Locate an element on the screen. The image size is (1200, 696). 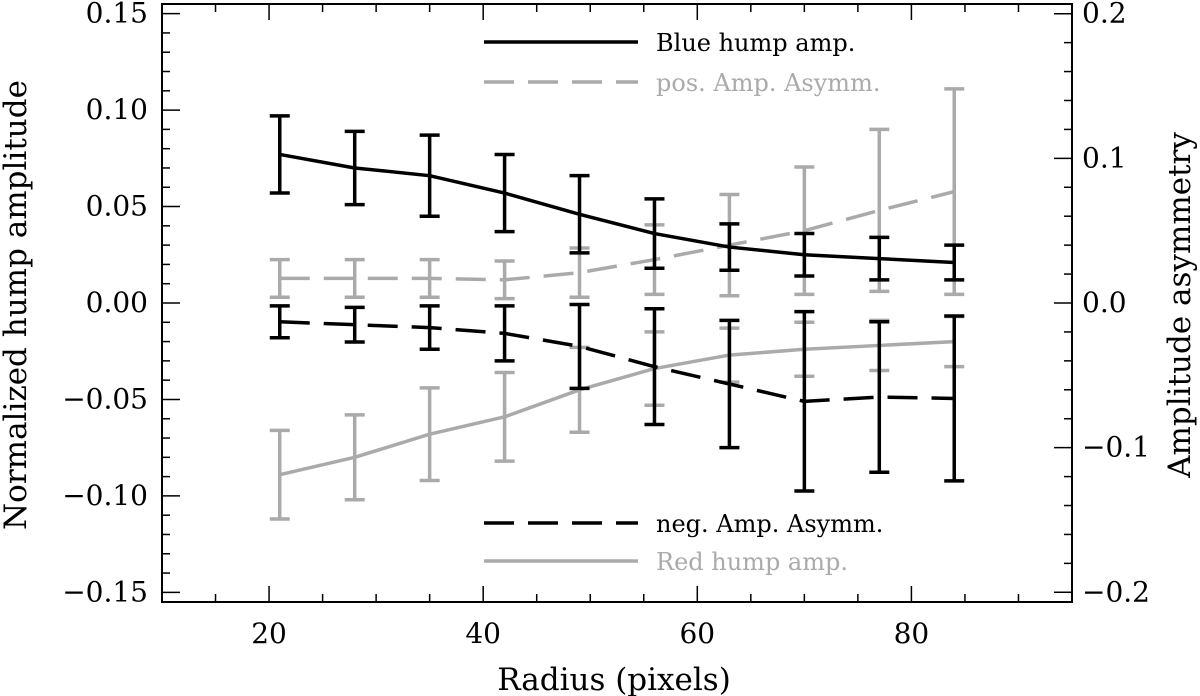
legend-item-pos-amp-asymm: pos. Amp. Asymm. is located at coordinates (682, 83).